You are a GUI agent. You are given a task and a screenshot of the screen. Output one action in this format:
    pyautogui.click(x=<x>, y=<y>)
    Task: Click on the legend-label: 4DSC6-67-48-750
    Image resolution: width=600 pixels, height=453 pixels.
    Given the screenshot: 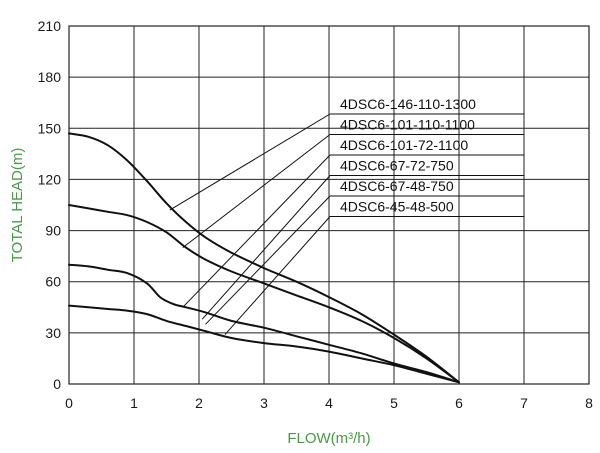 What is the action you would take?
    pyautogui.click(x=397, y=186)
    